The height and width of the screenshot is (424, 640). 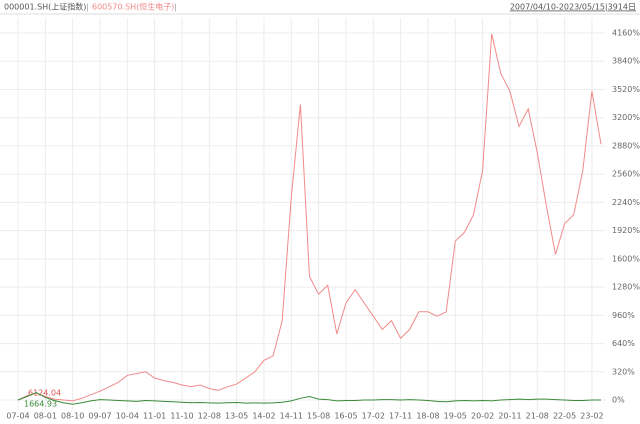 What do you see at coordinates (99, 416) in the screenshot?
I see `x-tick-label: 09-07` at bounding box center [99, 416].